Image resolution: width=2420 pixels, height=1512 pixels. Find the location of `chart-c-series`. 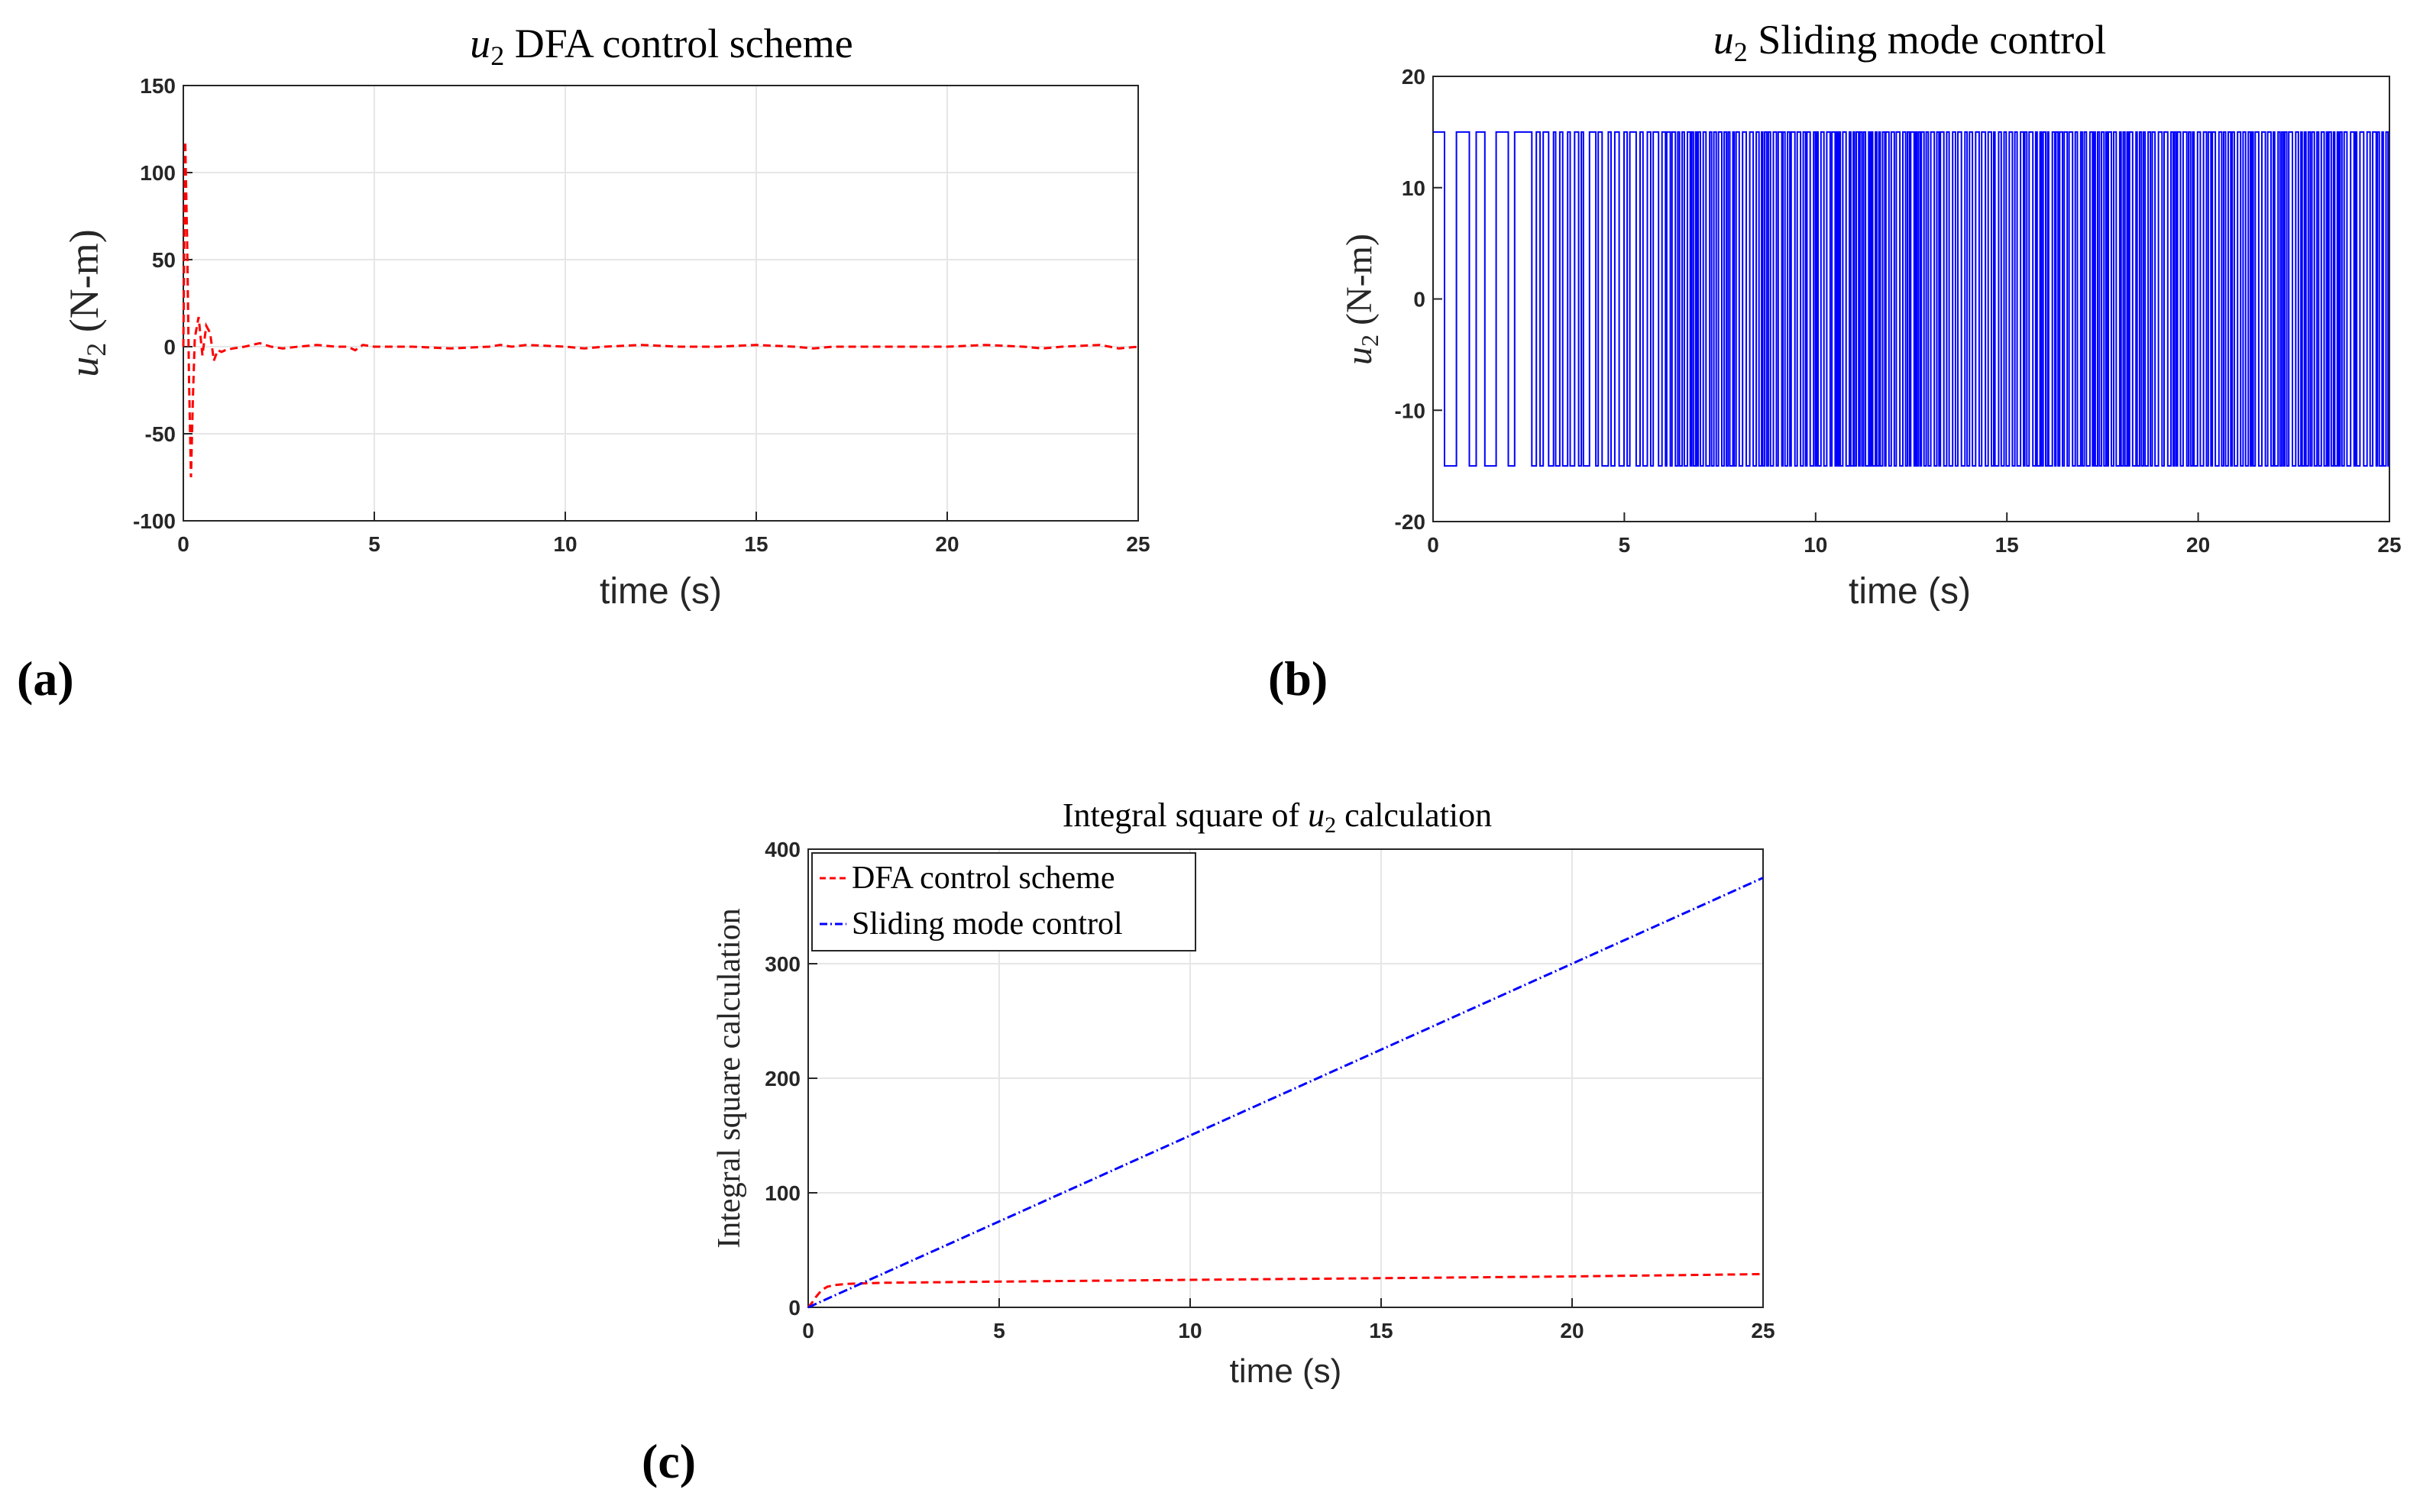

chart-c-series is located at coordinates (1285, 1093).